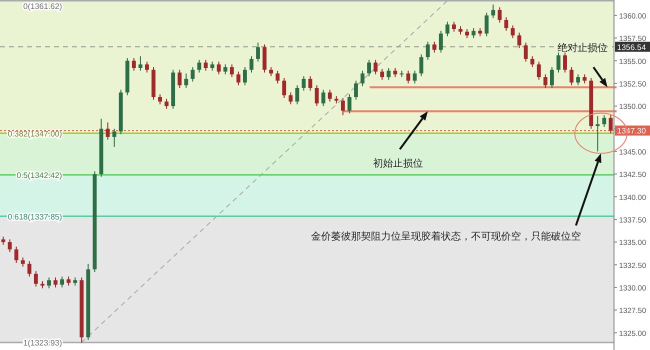 Image resolution: width=650 pixels, height=350 pixels. Describe the element at coordinates (397, 163) in the screenshot. I see `annotation: 初始止损位` at that location.